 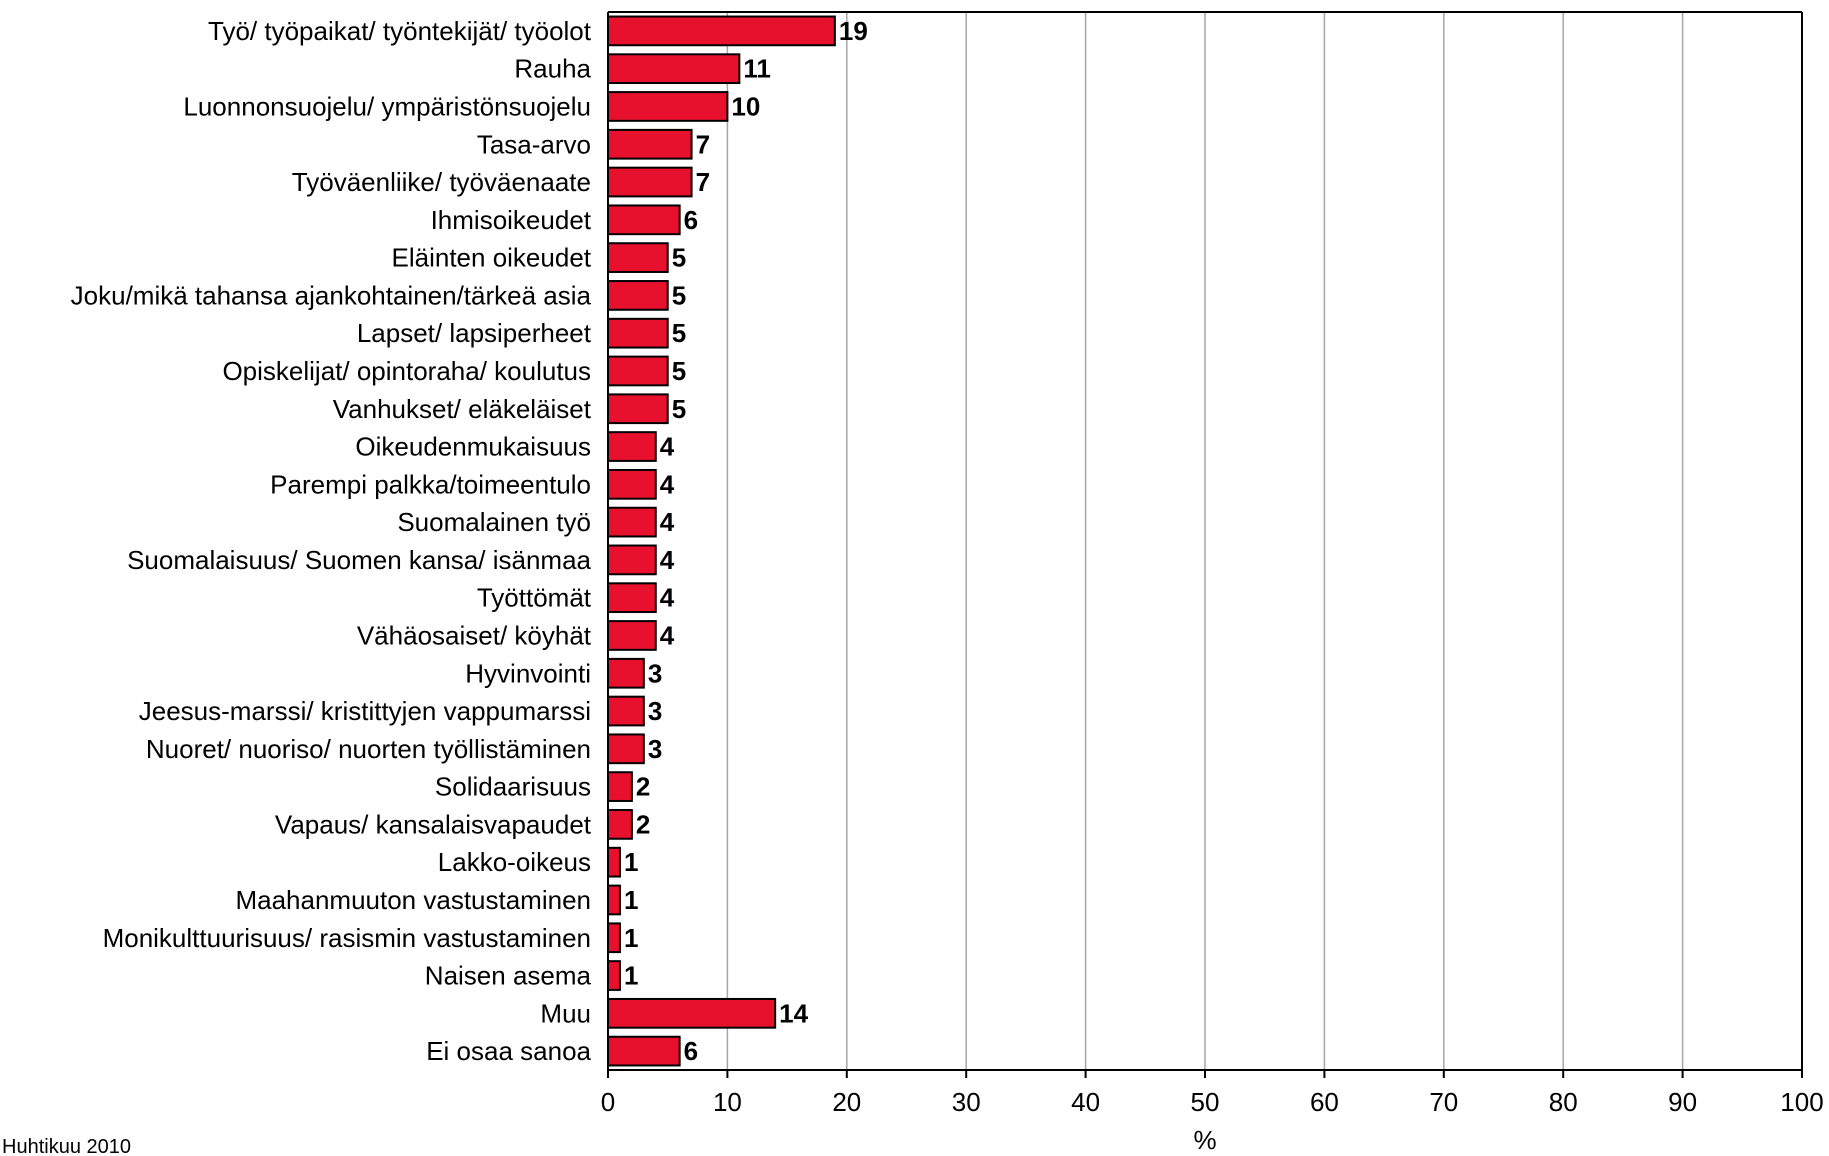 What do you see at coordinates (565, 1013) in the screenshot?
I see `category-label: Muu` at bounding box center [565, 1013].